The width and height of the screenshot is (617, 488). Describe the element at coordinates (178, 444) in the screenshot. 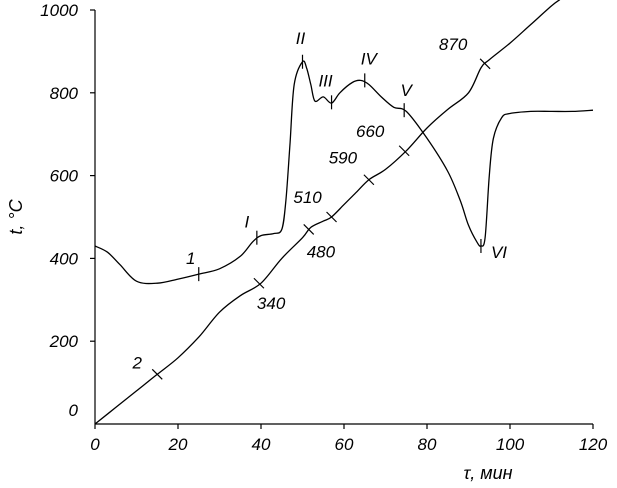

I see `x-tick-label: 20` at that location.